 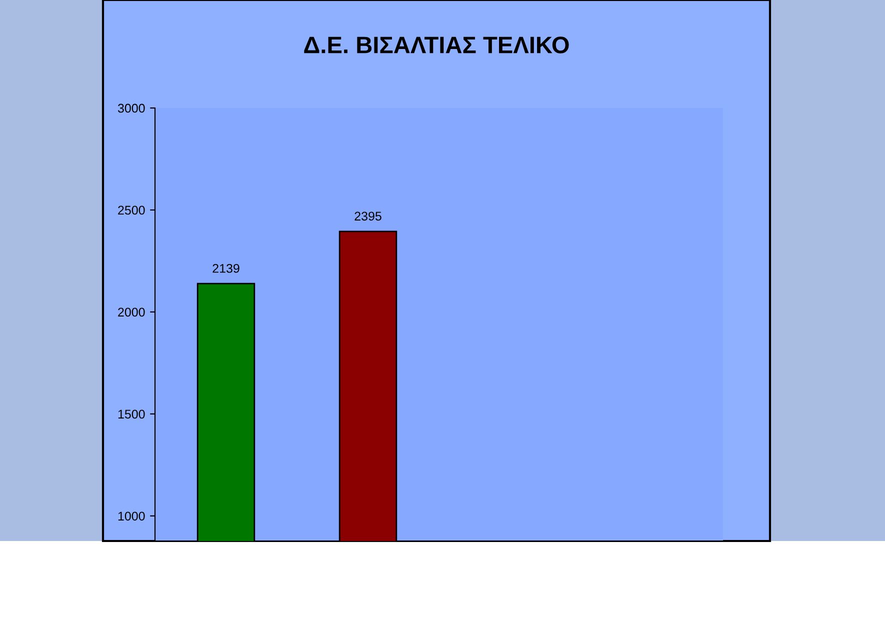 What do you see at coordinates (131, 108) in the screenshot?
I see `y-tick-label: 3000` at bounding box center [131, 108].